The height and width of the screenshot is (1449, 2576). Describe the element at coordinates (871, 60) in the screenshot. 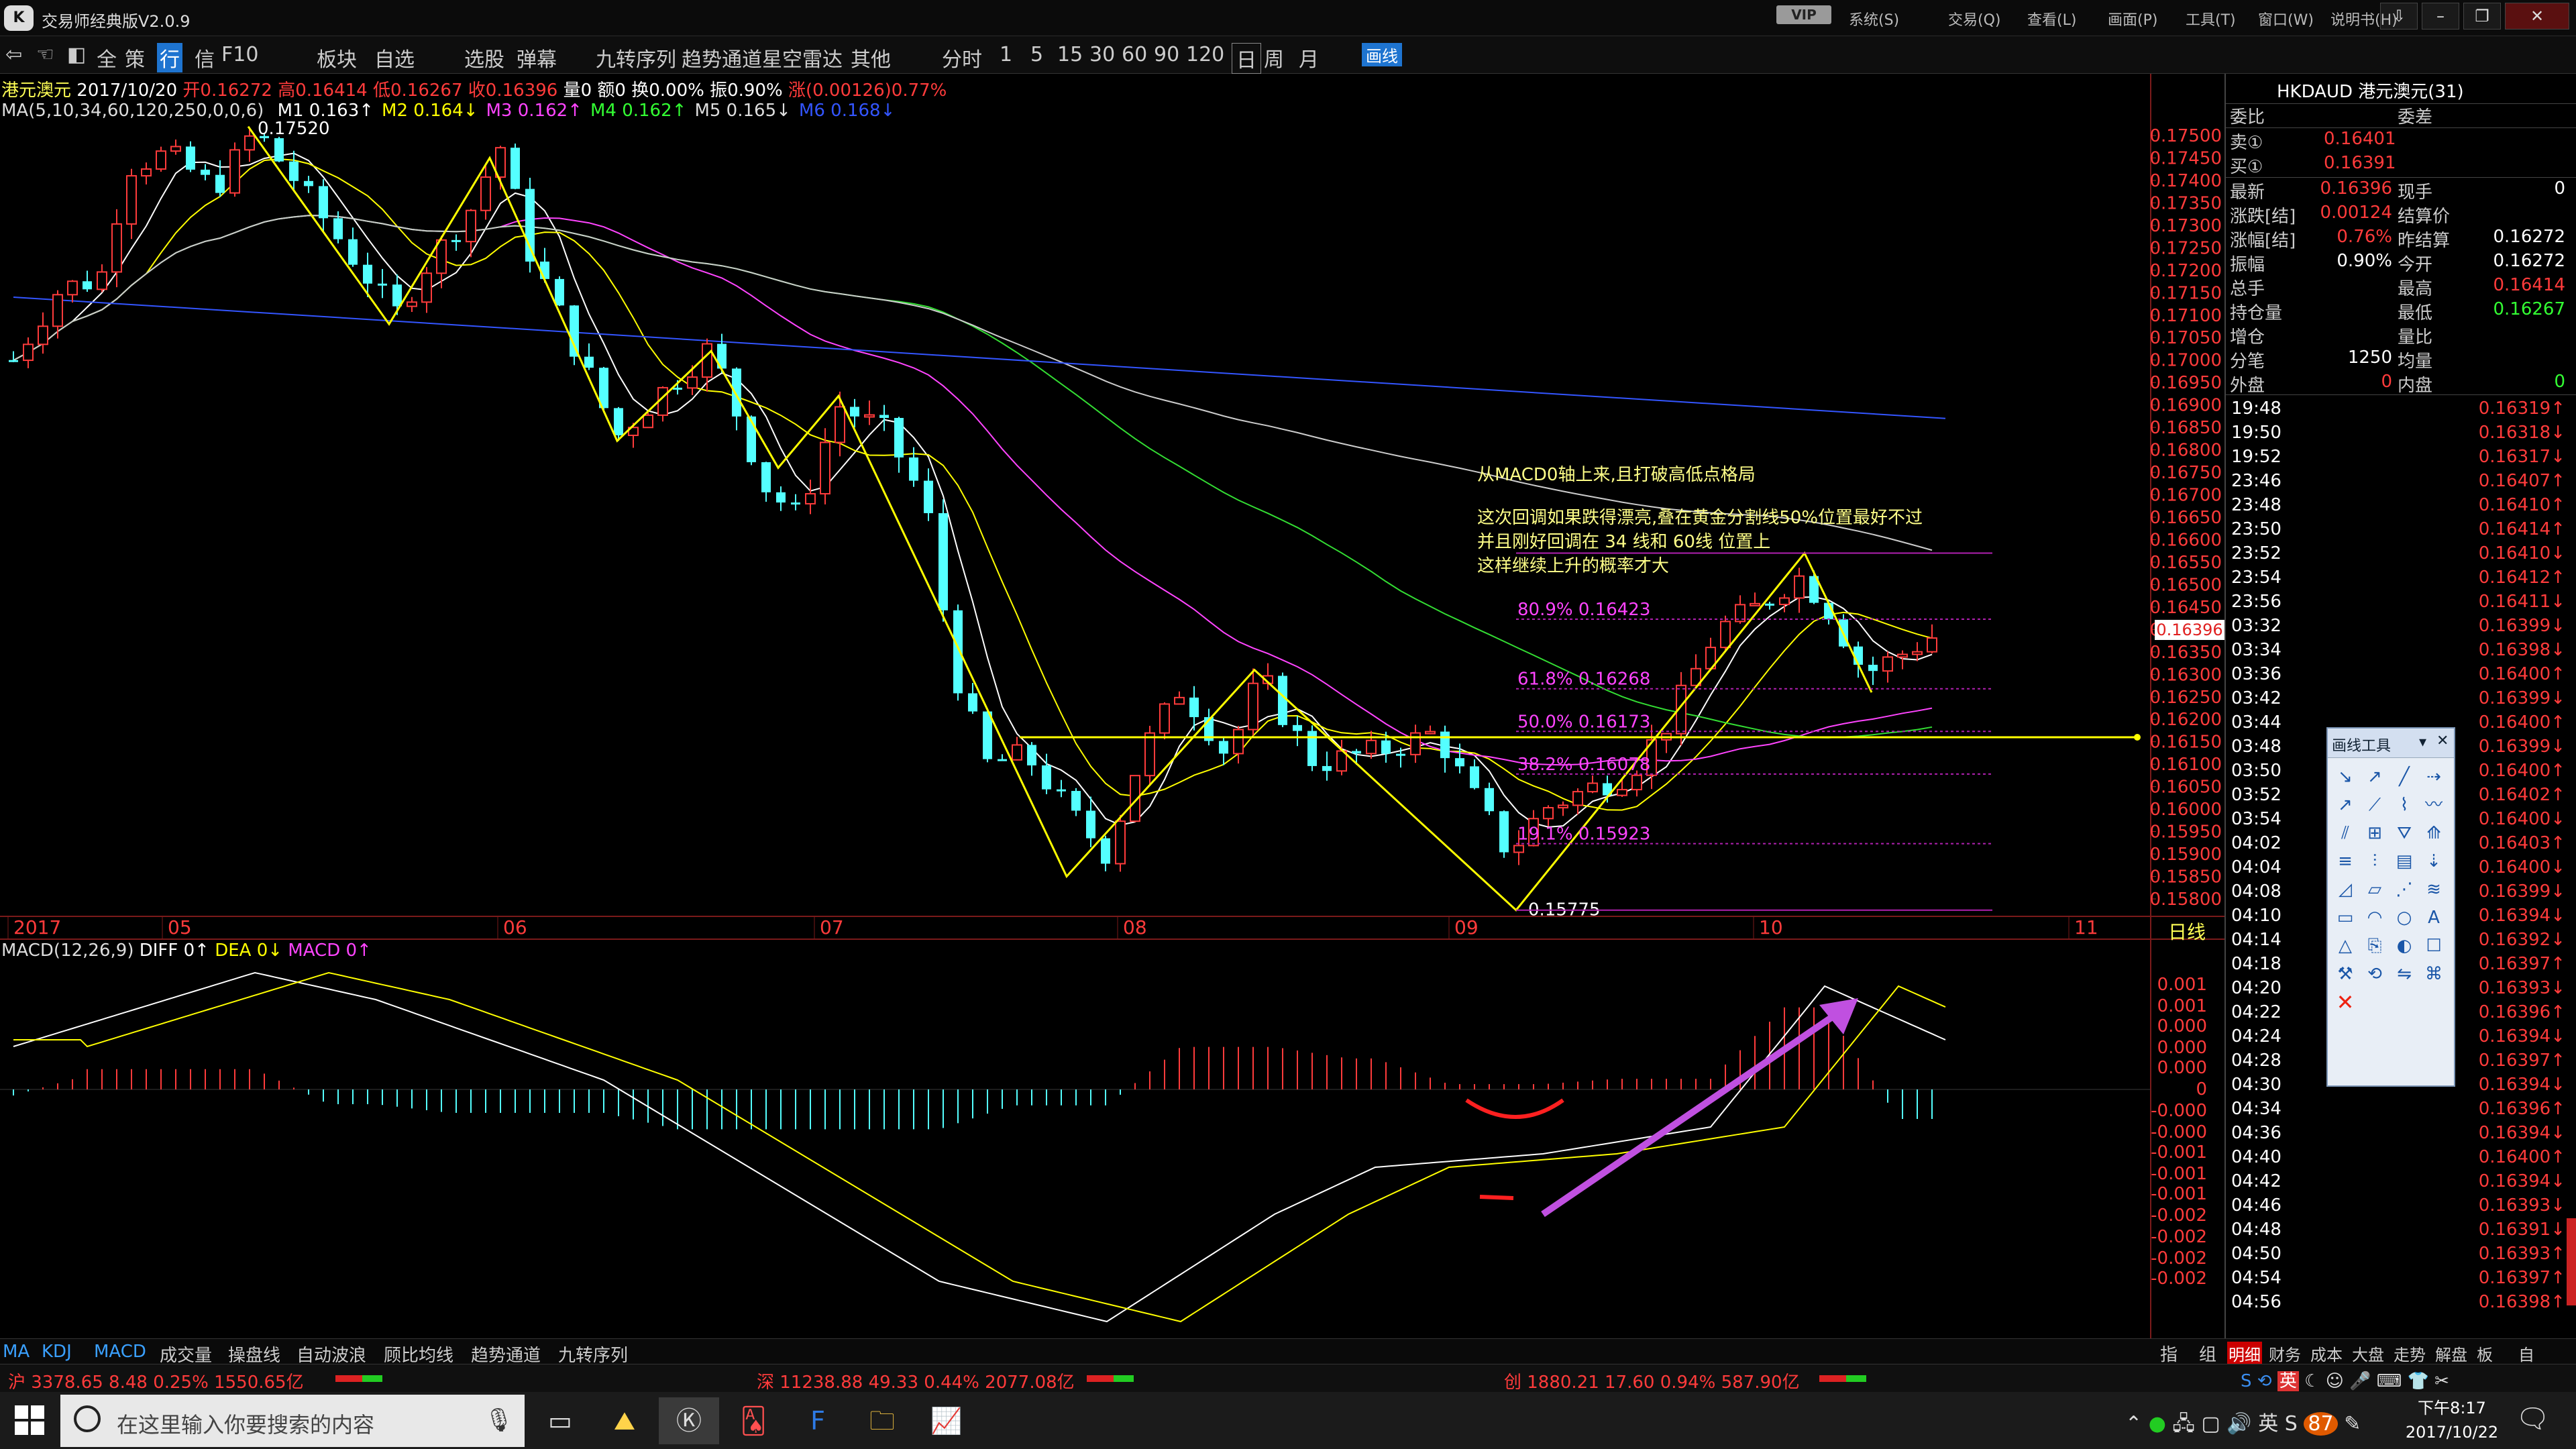

I see `toolbar-other-button: 其他` at that location.